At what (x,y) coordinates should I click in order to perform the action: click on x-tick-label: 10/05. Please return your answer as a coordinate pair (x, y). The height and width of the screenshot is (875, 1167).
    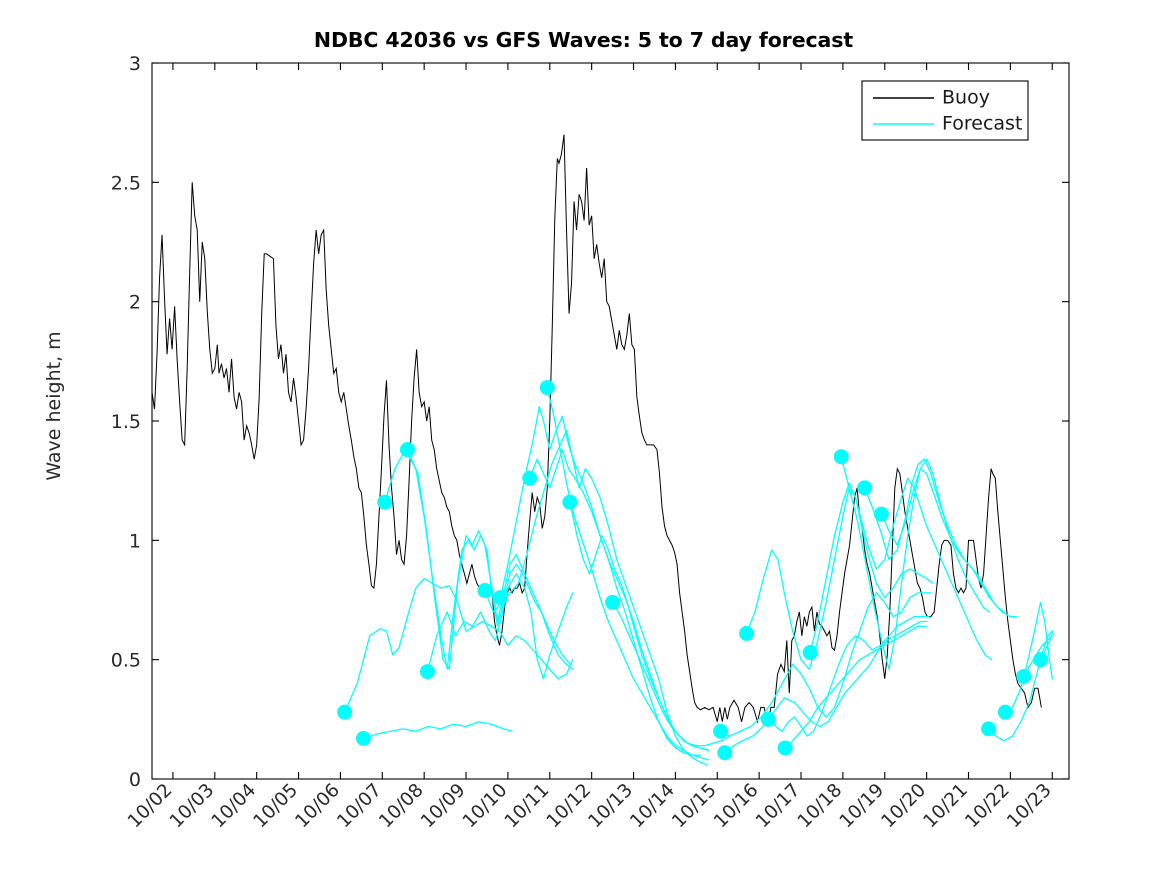
    Looking at the image, I should click on (276, 806).